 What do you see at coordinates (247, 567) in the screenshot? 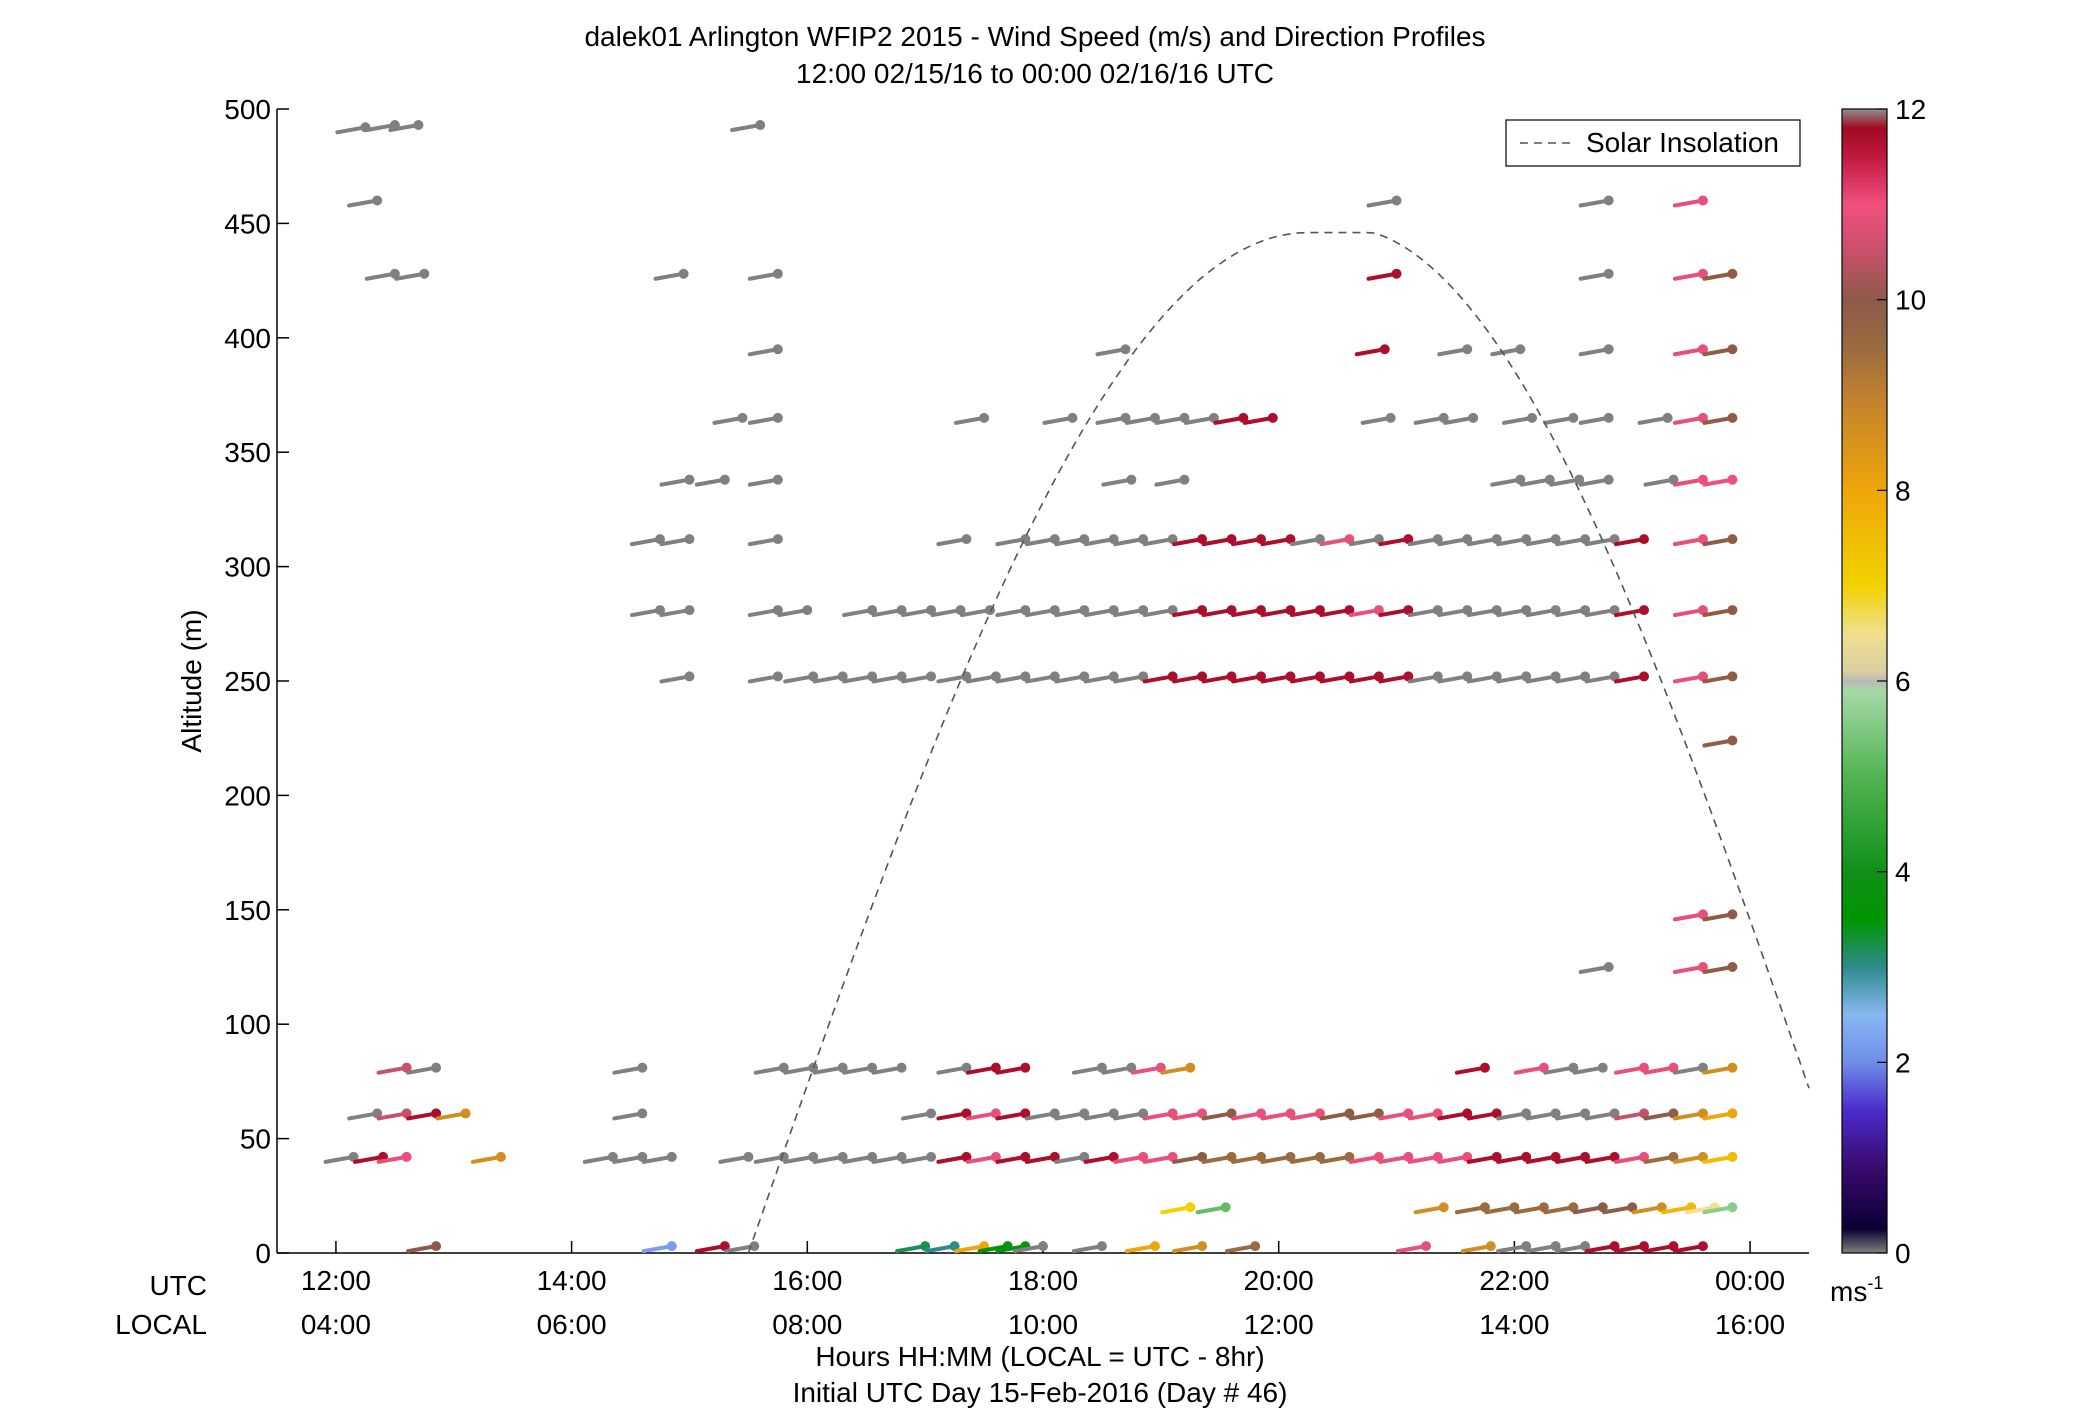
I see `y-tick-label: 300` at bounding box center [247, 567].